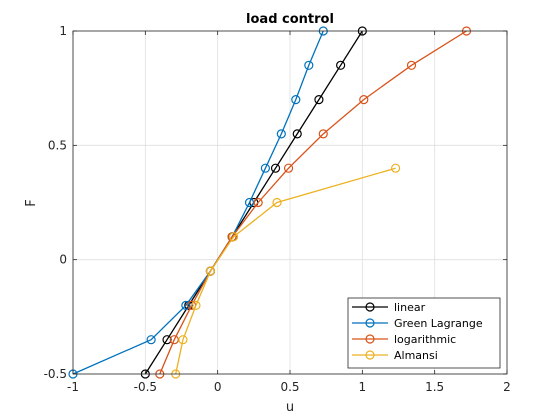 The width and height of the screenshot is (560, 420). I want to click on legend-marker-almansi, so click(370, 355).